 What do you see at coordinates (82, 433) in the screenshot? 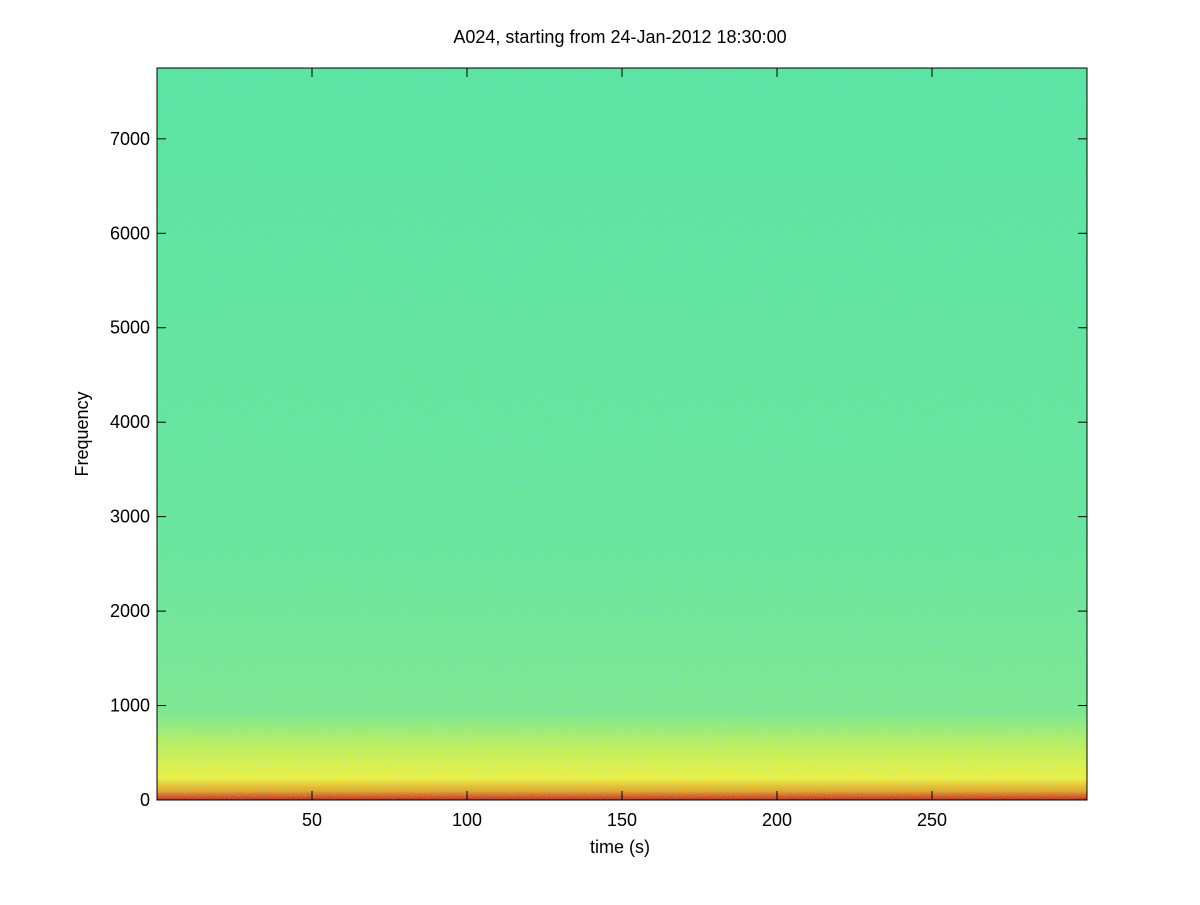
I see `y-axis-label: Frequency` at bounding box center [82, 433].